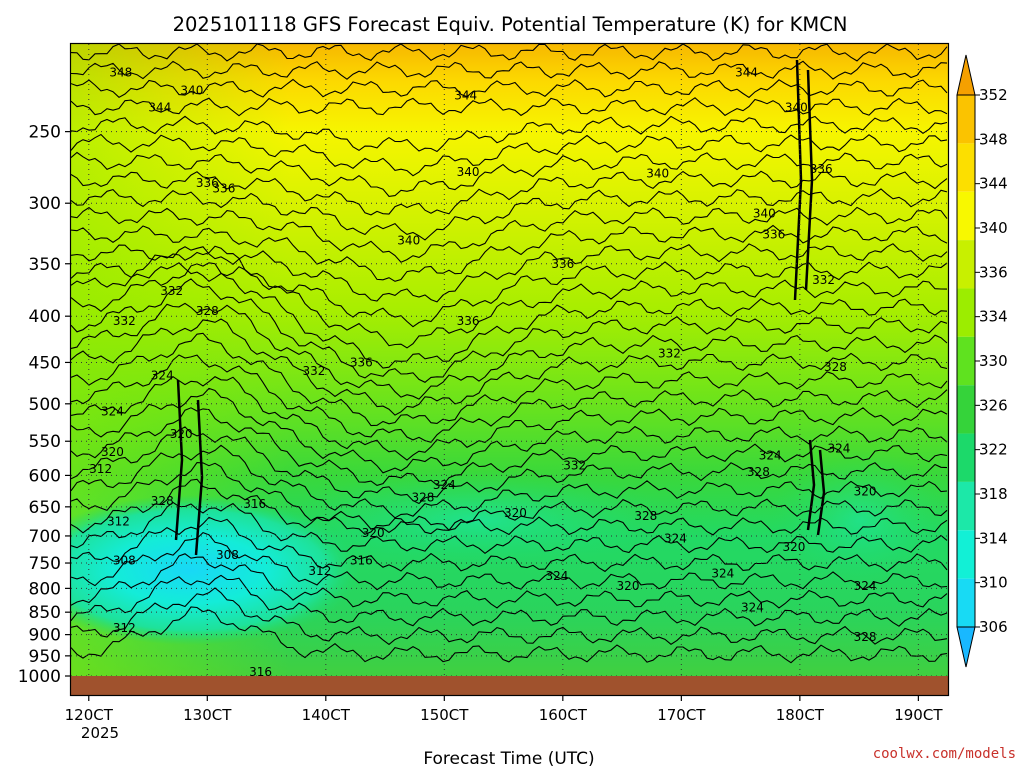  What do you see at coordinates (45, 265) in the screenshot?
I see `y-tick-label: 350` at bounding box center [45, 265].